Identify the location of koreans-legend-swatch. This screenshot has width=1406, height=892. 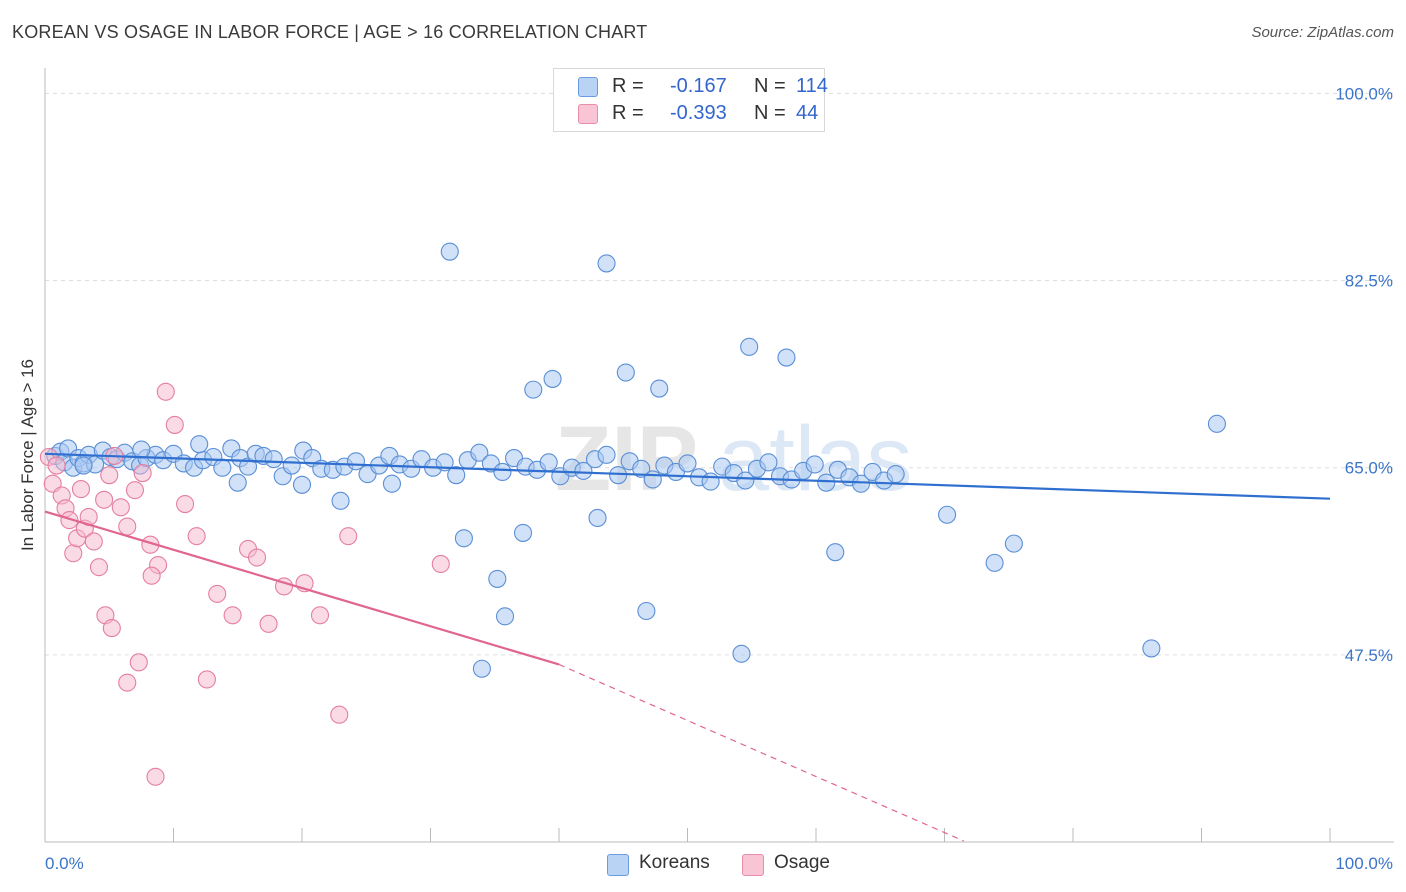
(618, 865).